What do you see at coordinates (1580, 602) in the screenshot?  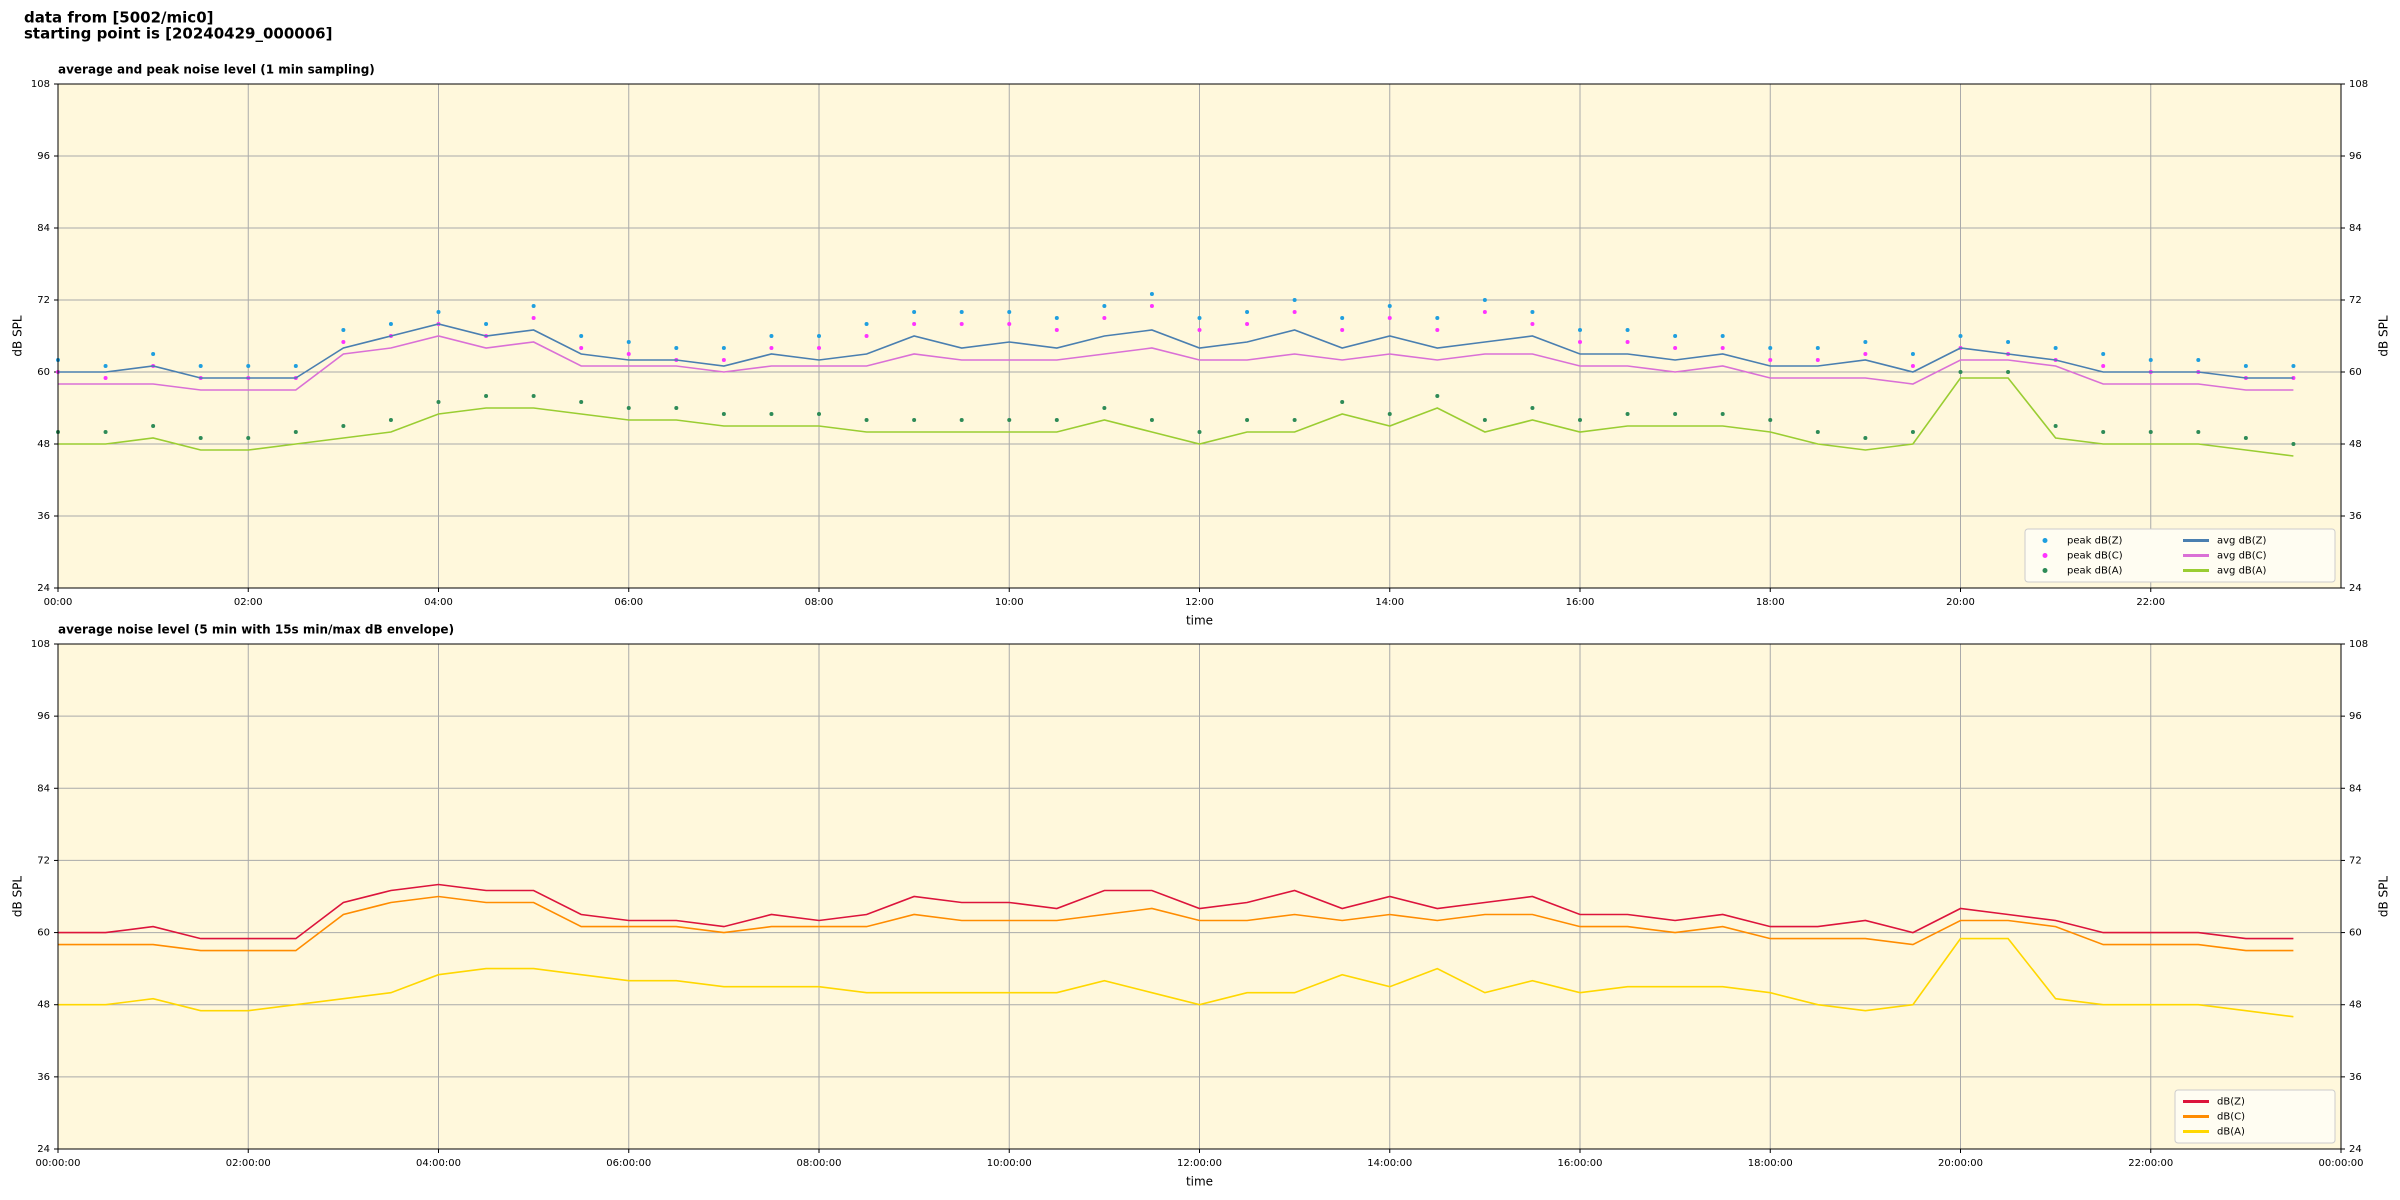 I see `x-tick-label: 16:00` at bounding box center [1580, 602].